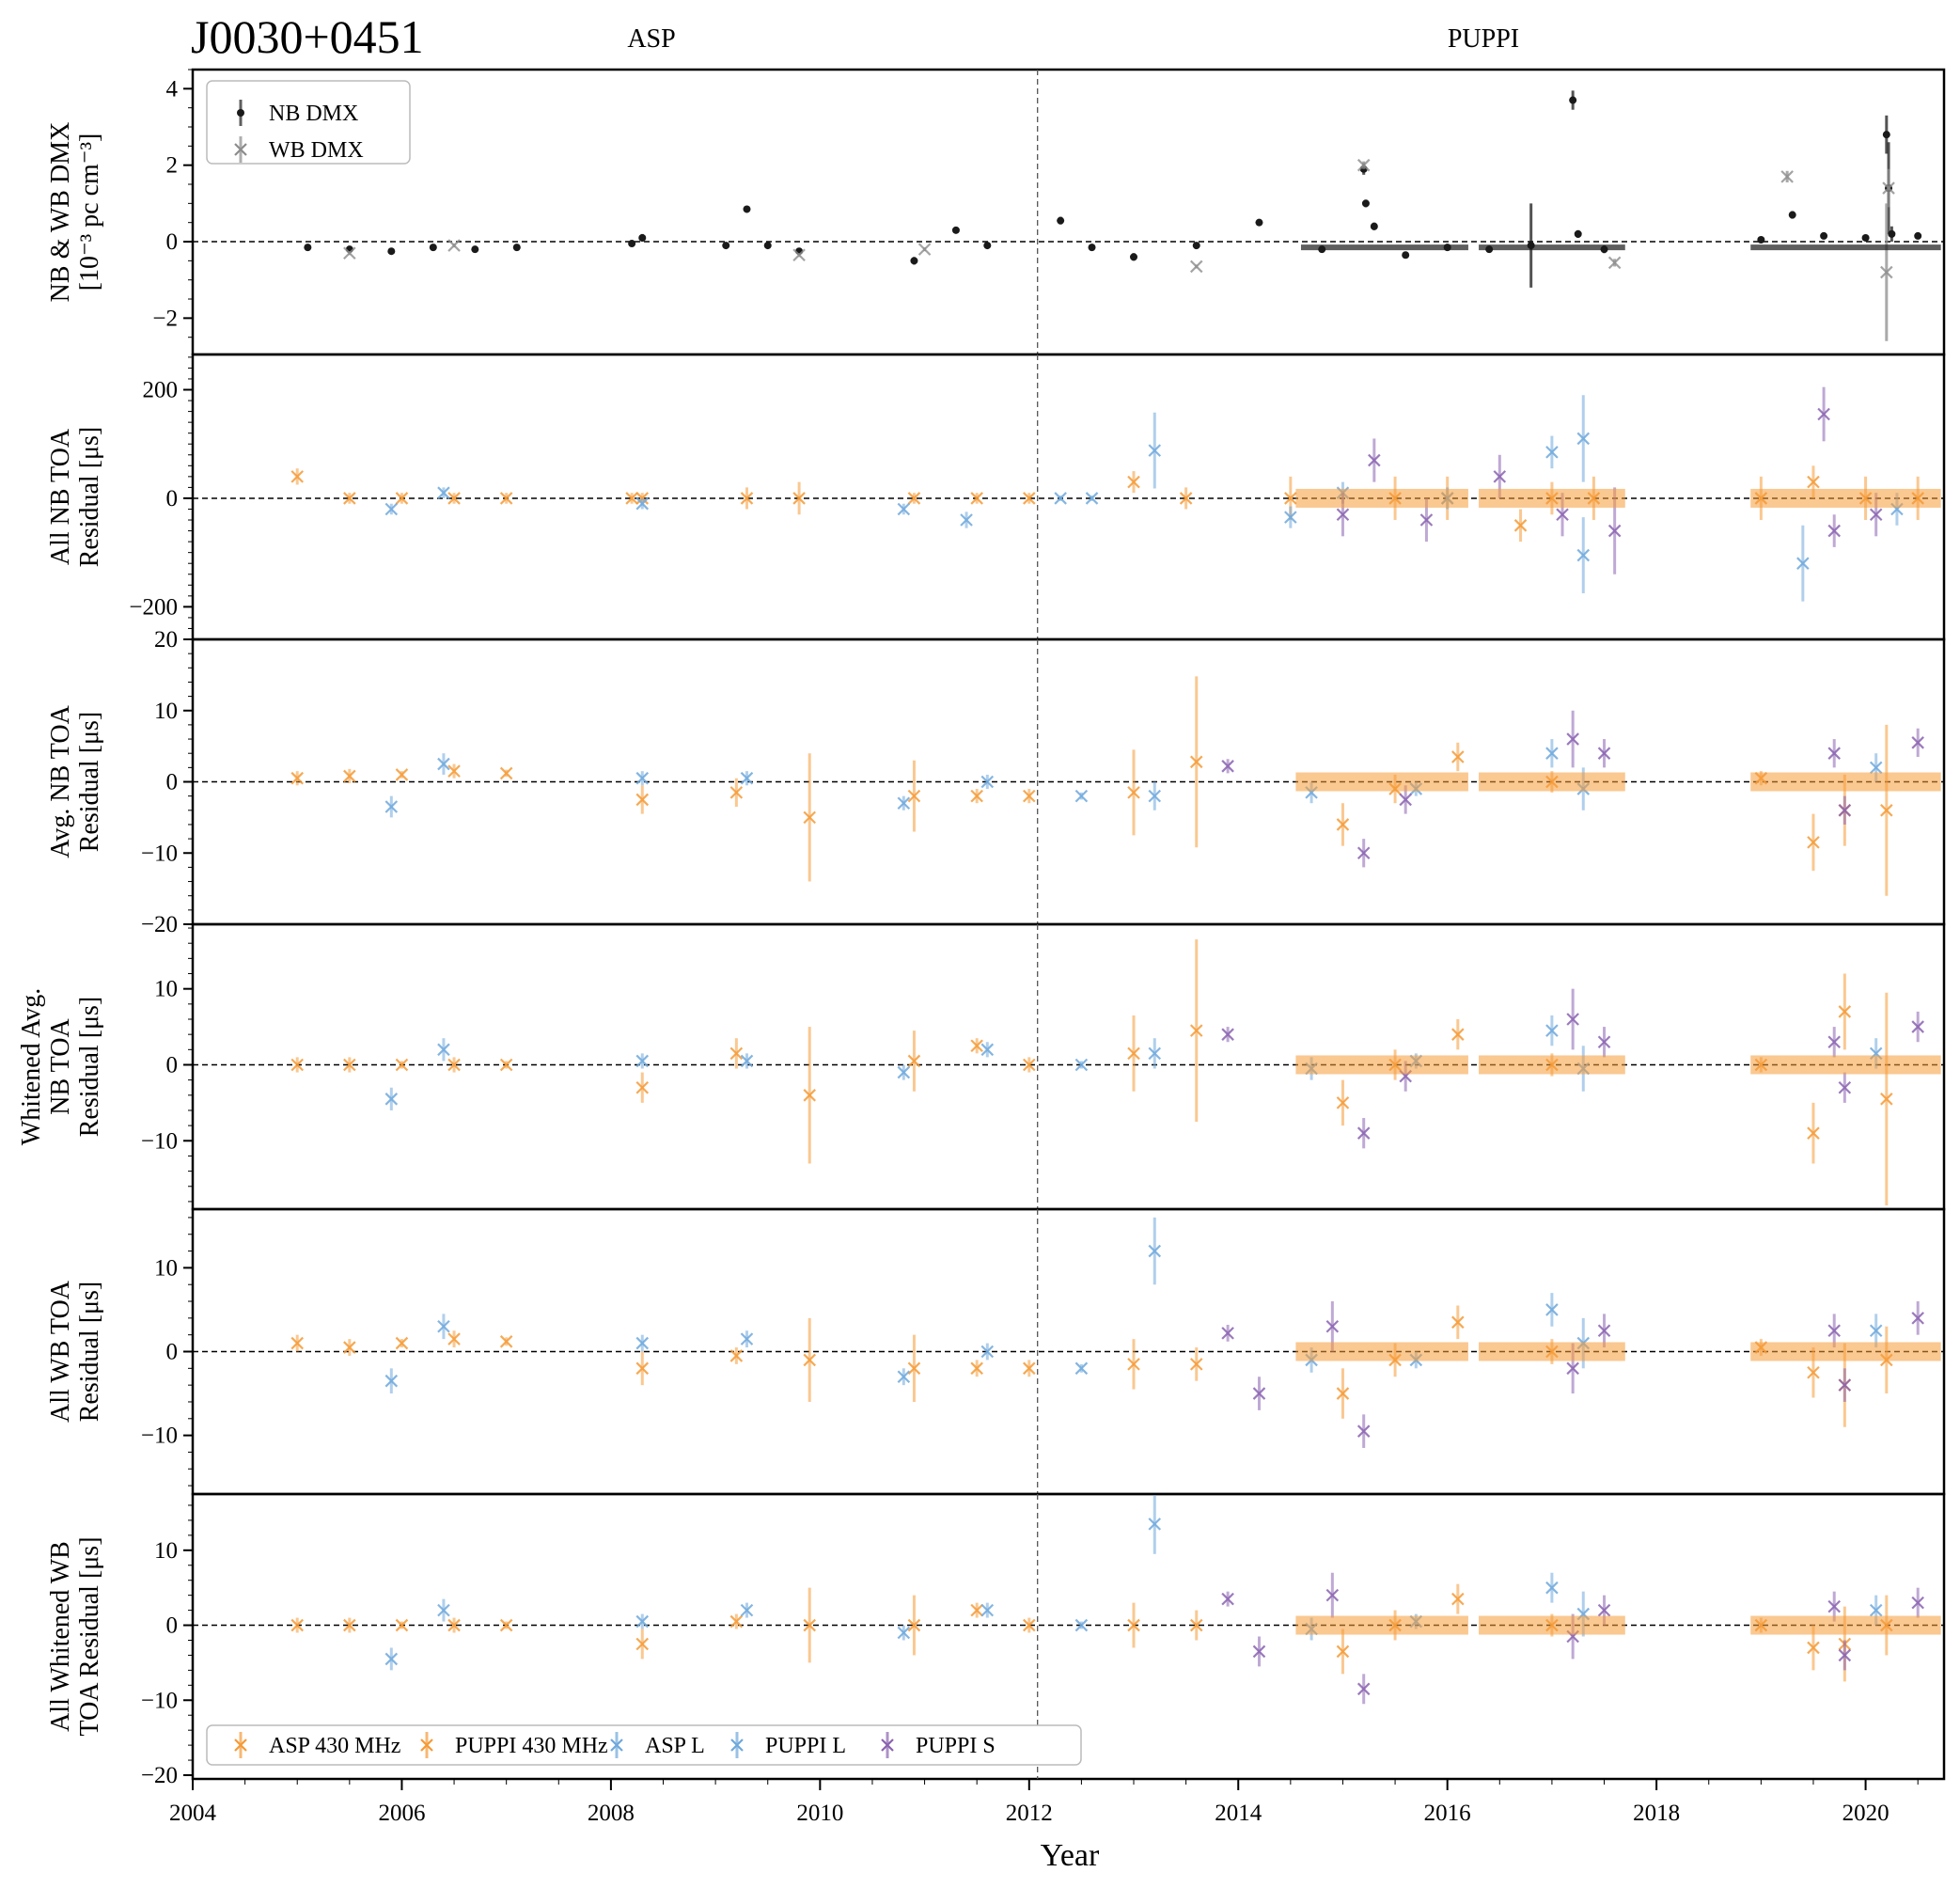 Image resolution: width=1960 pixels, height=1888 pixels. I want to click on y-tick-label: 2, so click(172, 166).